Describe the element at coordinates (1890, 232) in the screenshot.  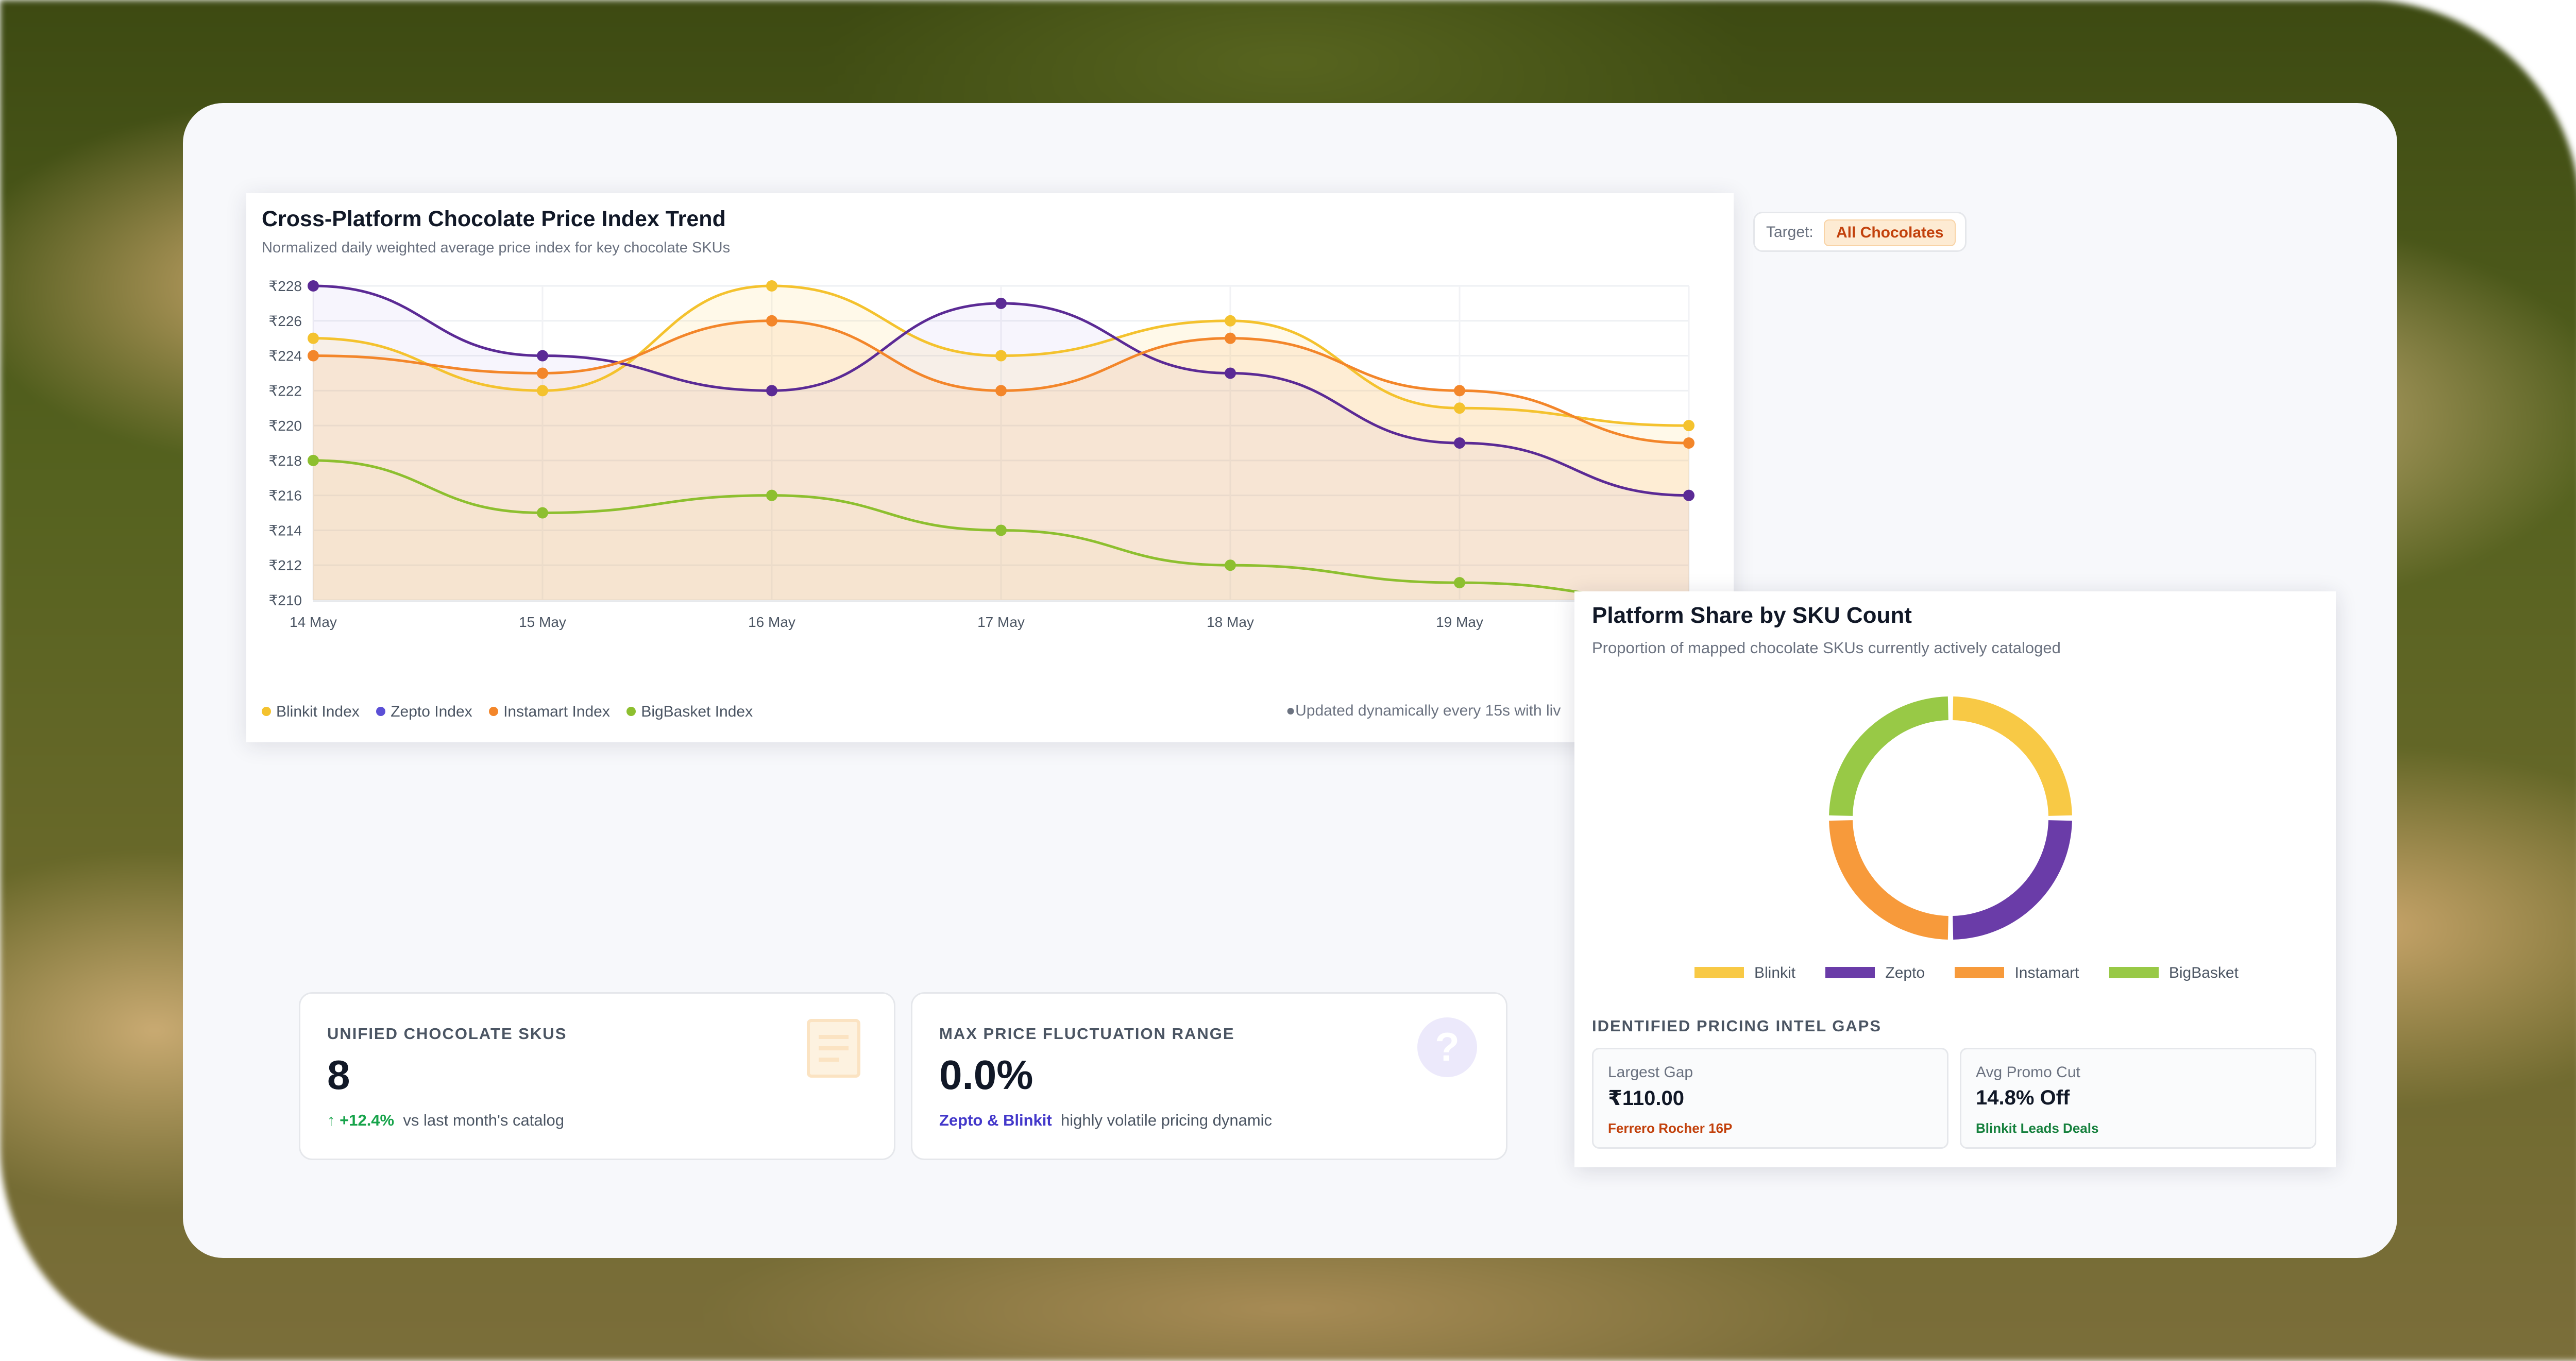
I see `target-value-badge: All Chocolates` at that location.